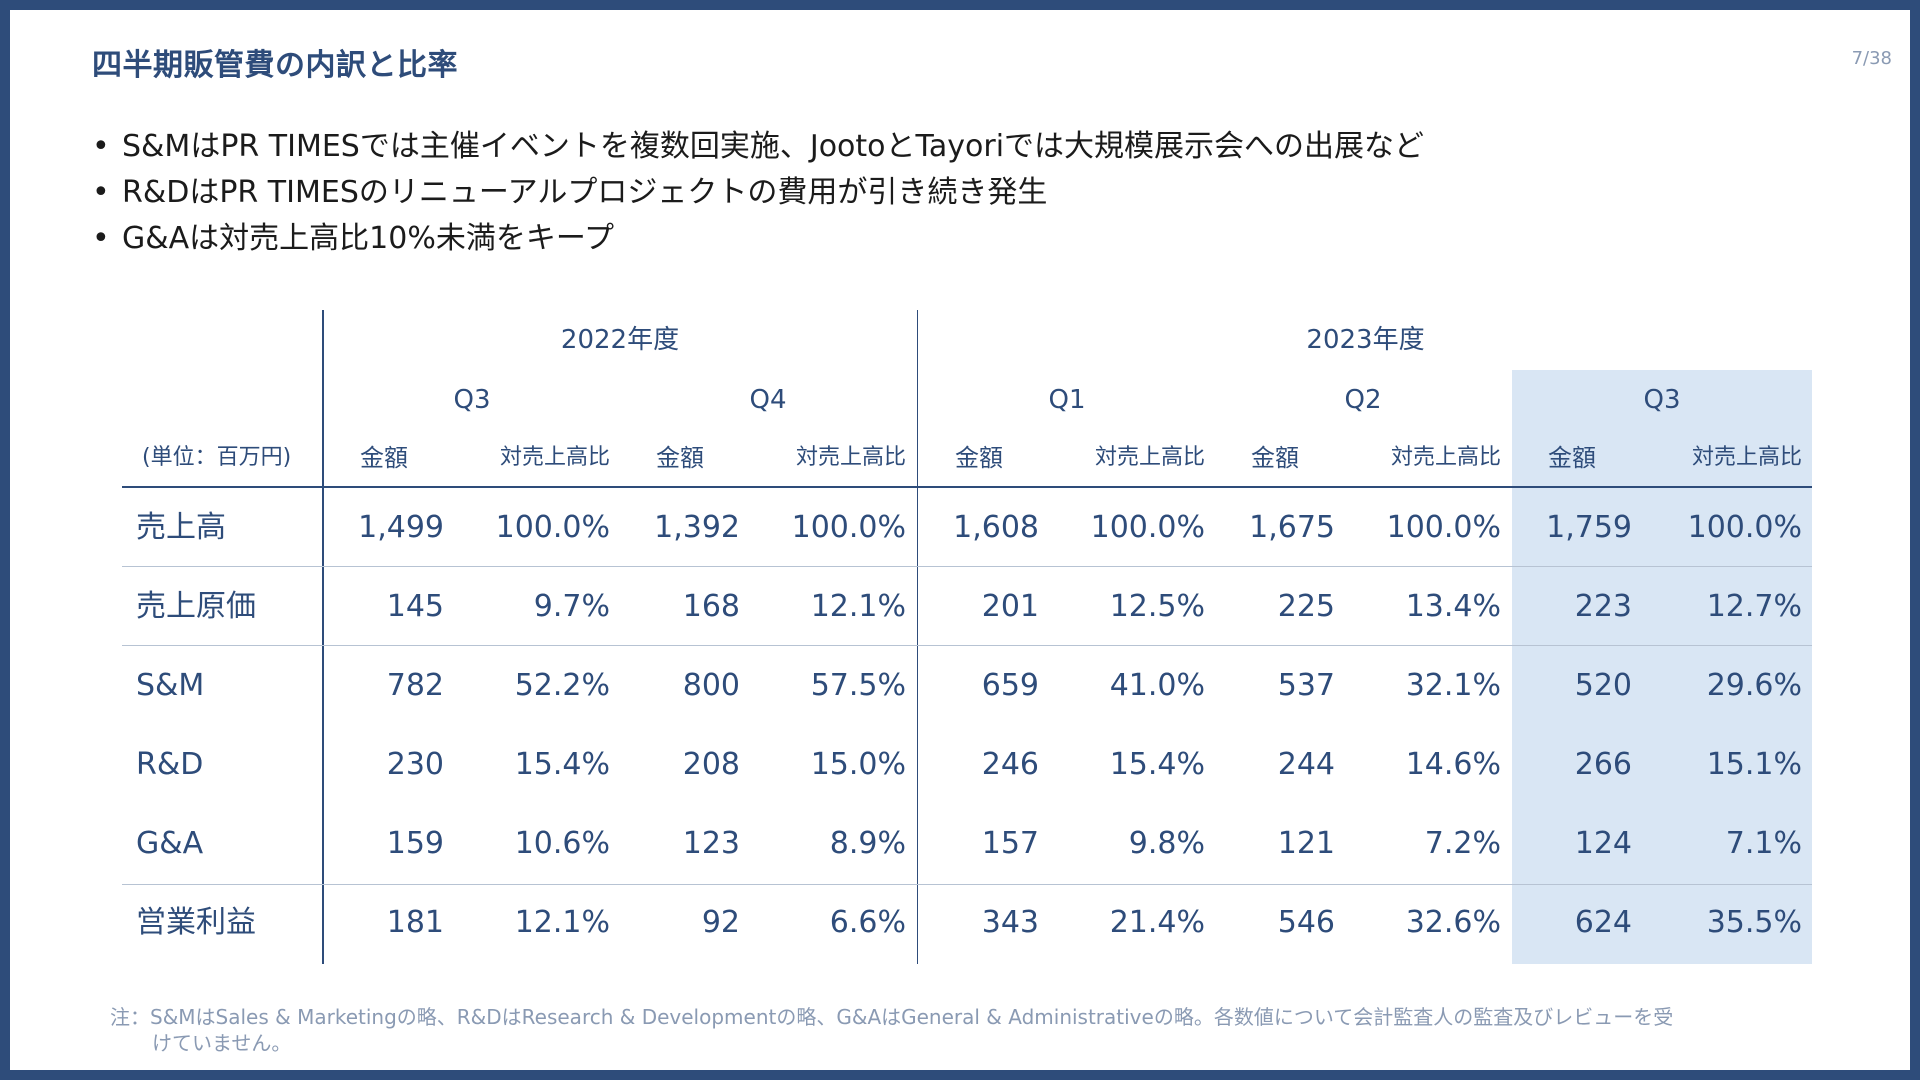  Describe the element at coordinates (217, 457) in the screenshot. I see `unit-label: (単位：百万円)` at that location.